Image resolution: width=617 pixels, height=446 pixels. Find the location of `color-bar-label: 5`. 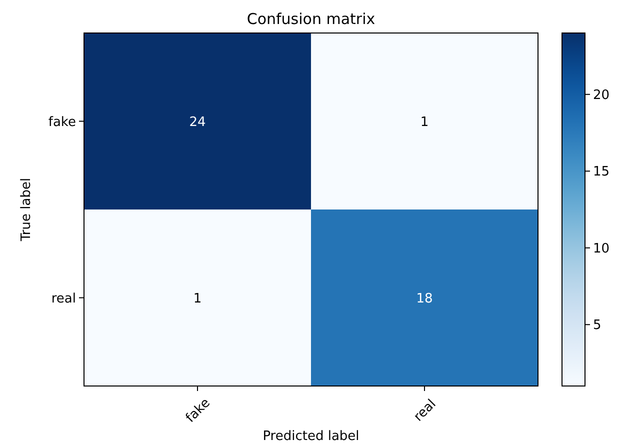

color-bar-label: 5 is located at coordinates (597, 326).